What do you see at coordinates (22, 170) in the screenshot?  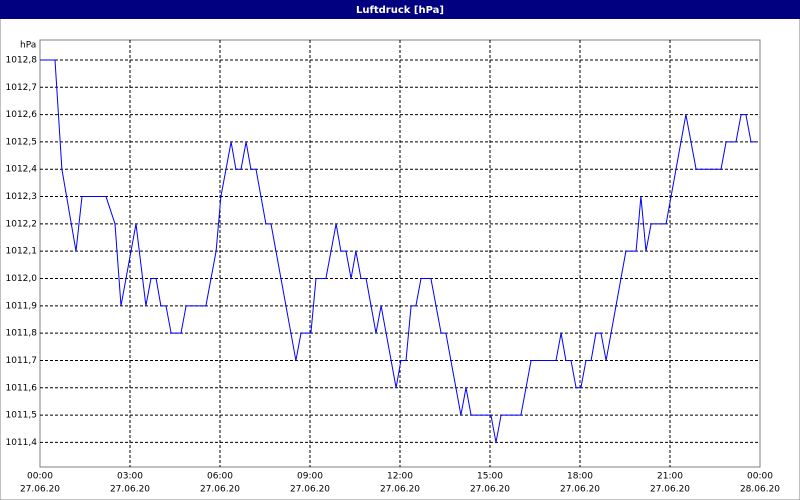 I see `y-tick-label: 1012,4` at bounding box center [22, 170].